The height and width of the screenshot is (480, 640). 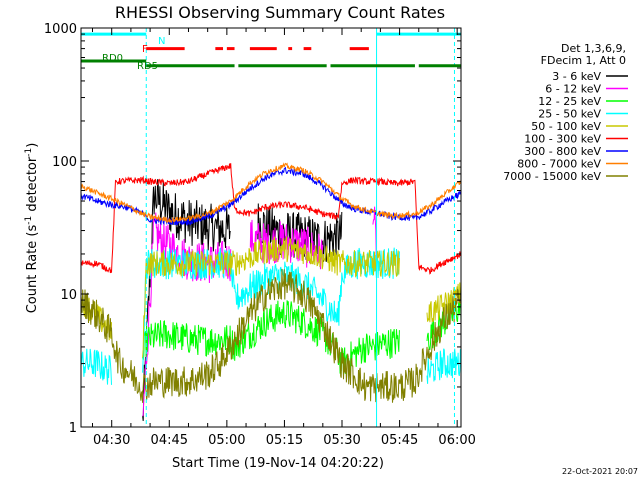 What do you see at coordinates (456, 440) in the screenshot?
I see `x-tick-label: 06:00` at bounding box center [456, 440].